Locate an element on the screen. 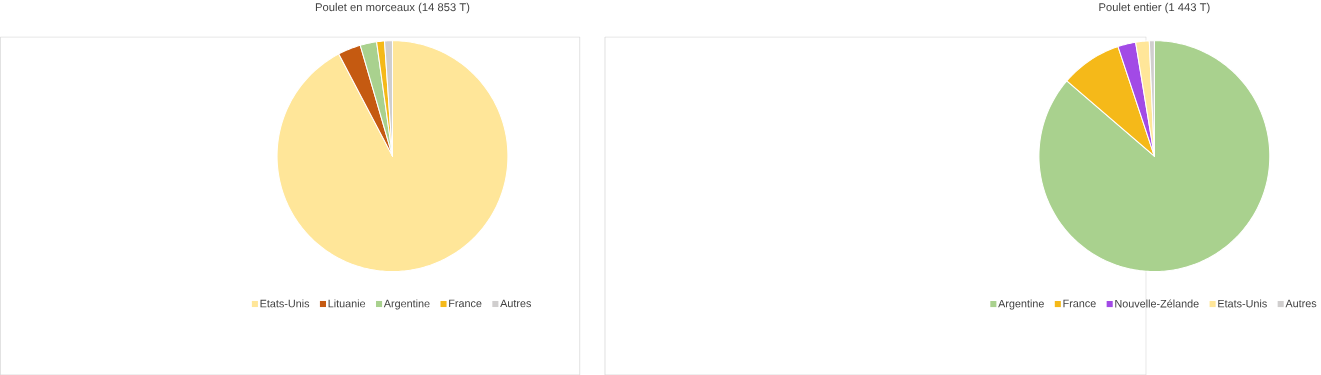 This screenshot has width=1321, height=375. legend-label: Lituanie is located at coordinates (347, 303).